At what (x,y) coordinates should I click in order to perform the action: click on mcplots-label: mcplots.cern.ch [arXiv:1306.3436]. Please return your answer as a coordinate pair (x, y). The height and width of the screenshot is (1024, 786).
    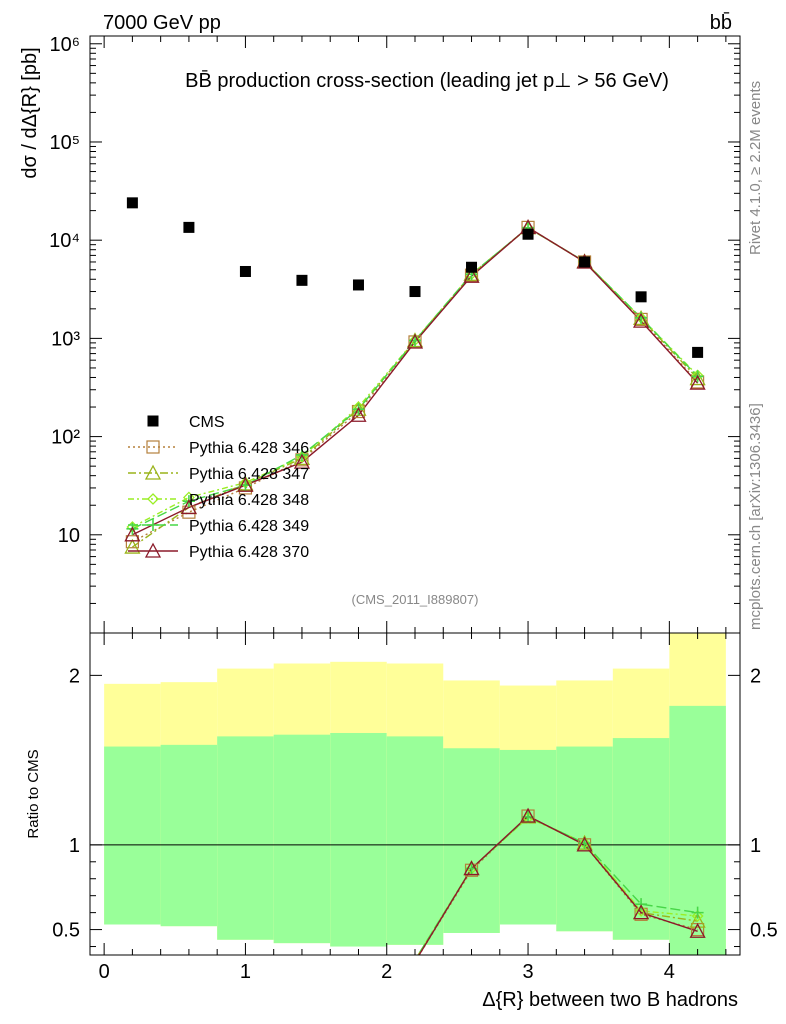
    Looking at the image, I should click on (755, 516).